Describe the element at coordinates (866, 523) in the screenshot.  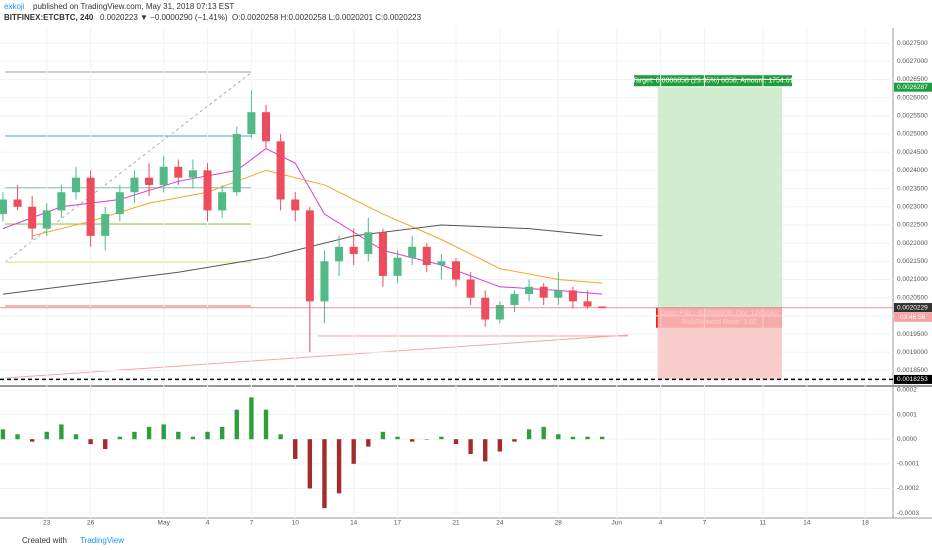
I see `x-tick-label: 18` at that location.